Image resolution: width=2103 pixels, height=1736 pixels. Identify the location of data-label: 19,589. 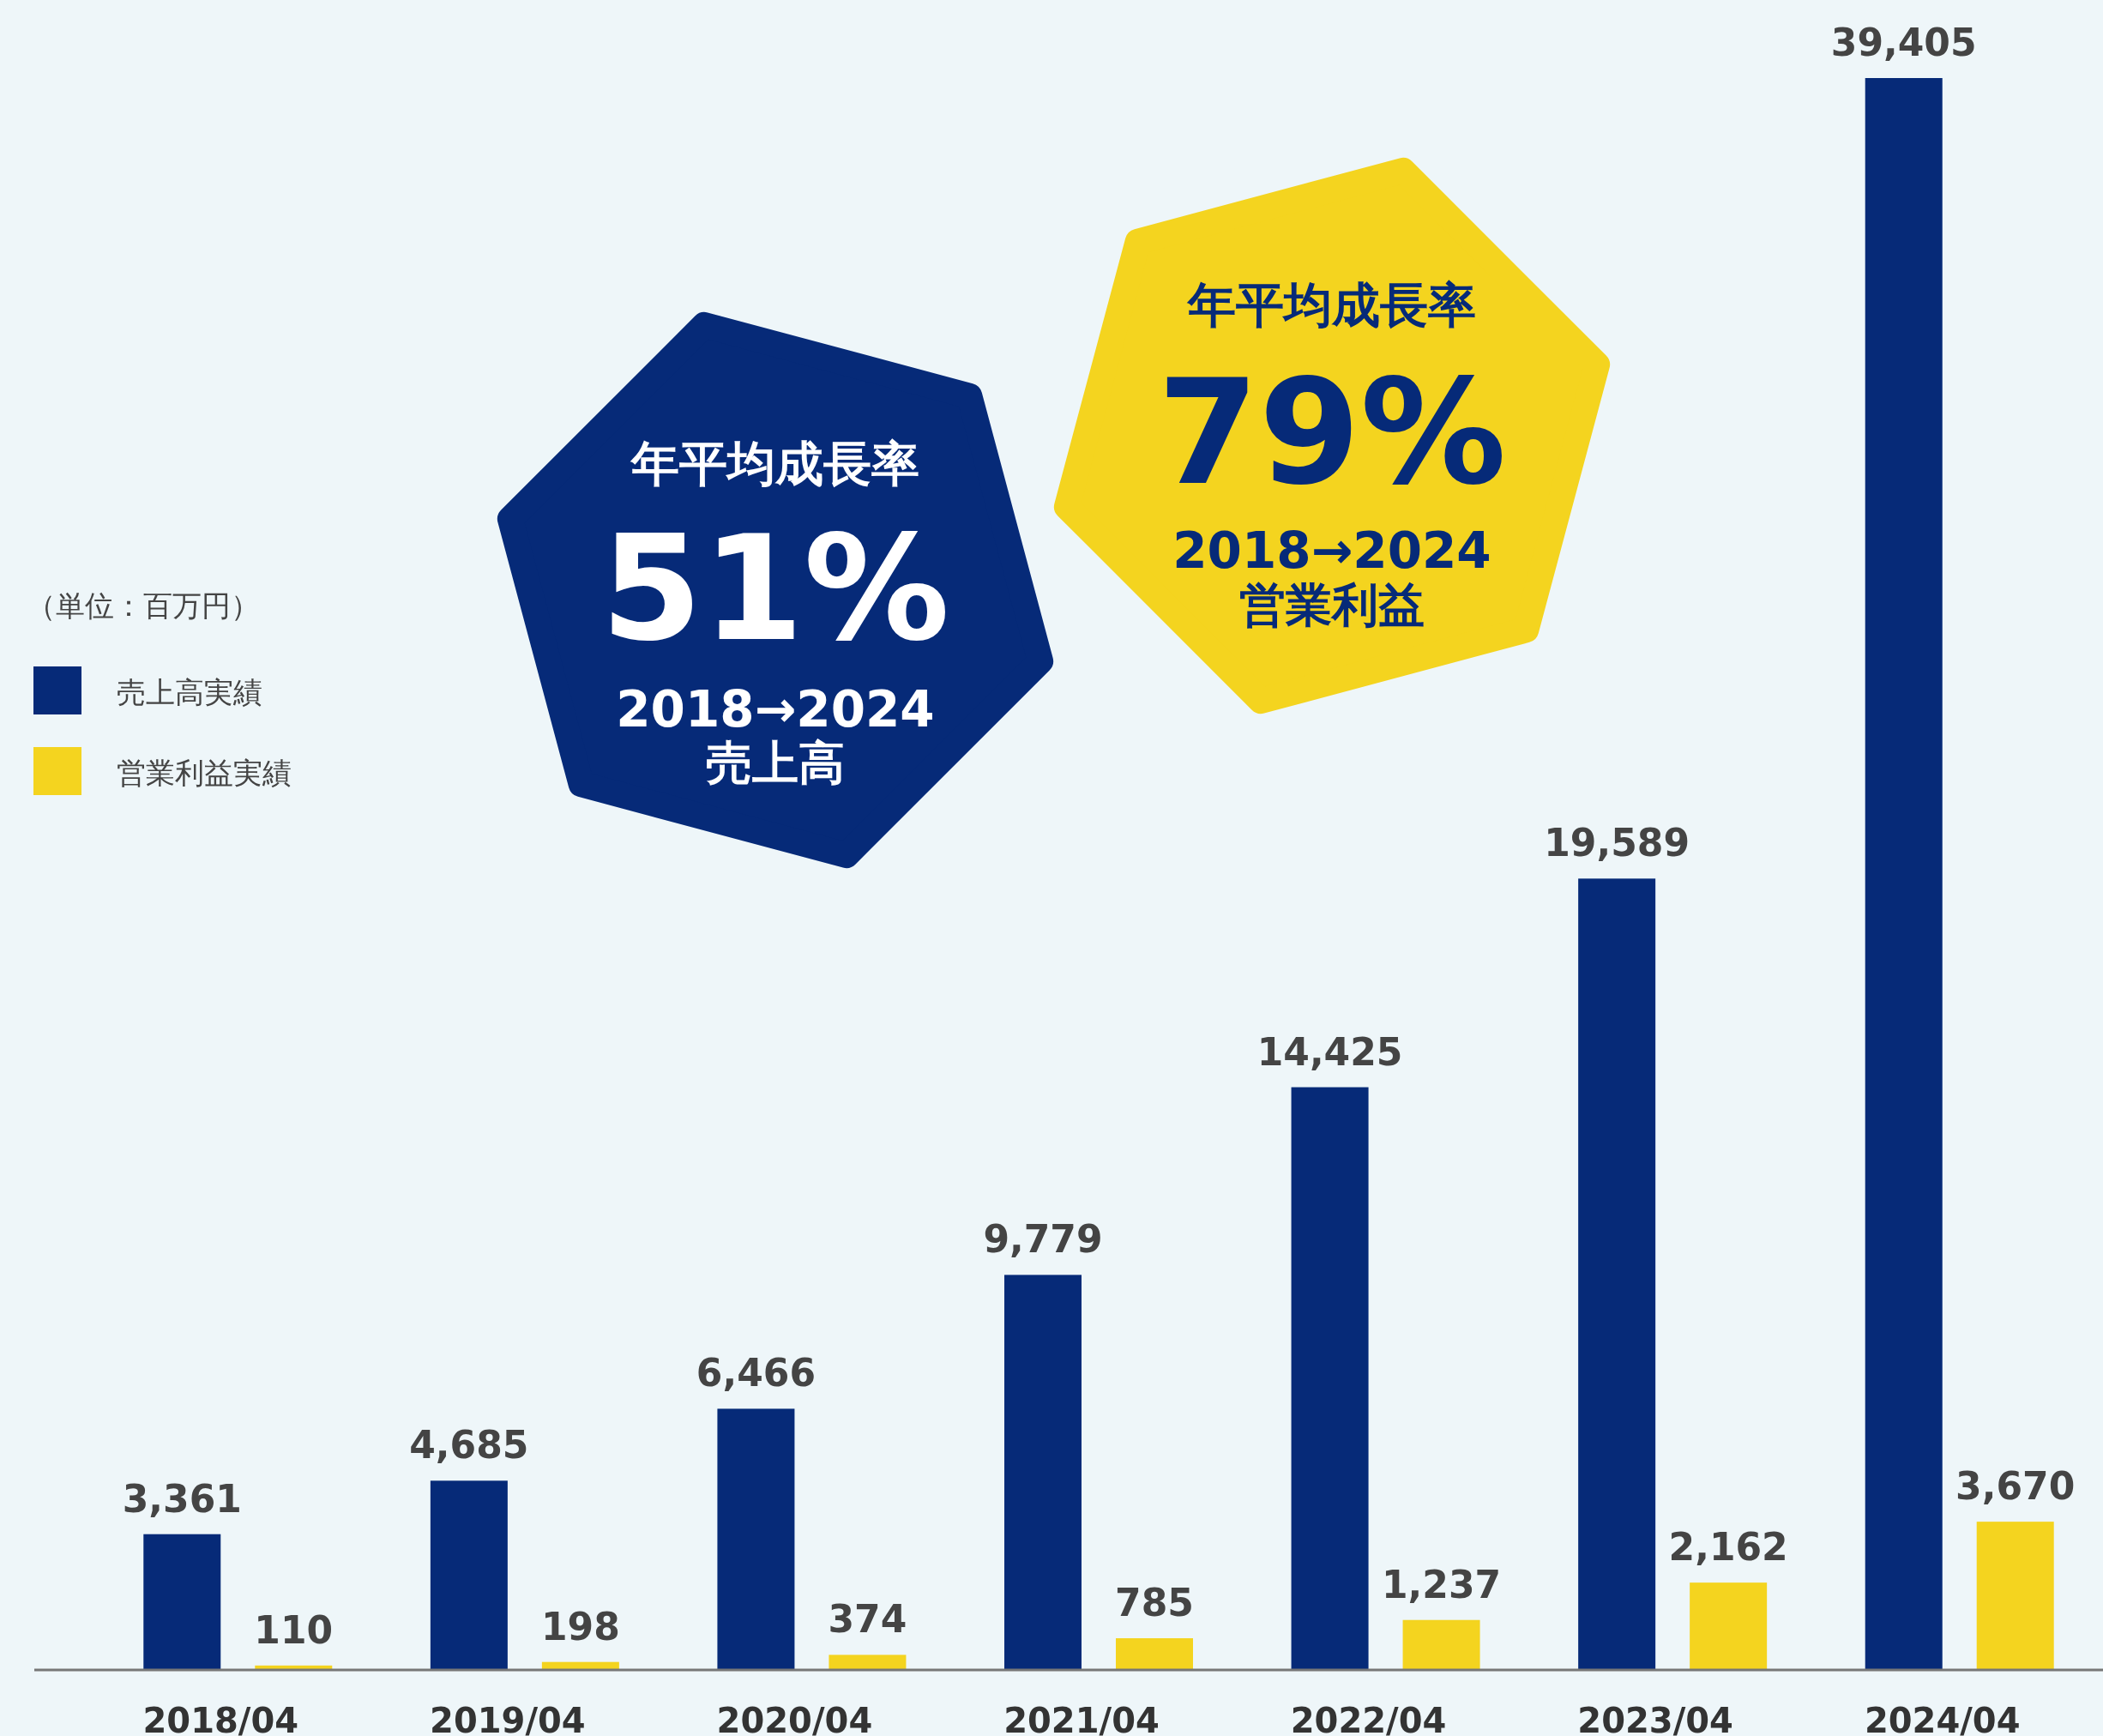
(1617, 843).